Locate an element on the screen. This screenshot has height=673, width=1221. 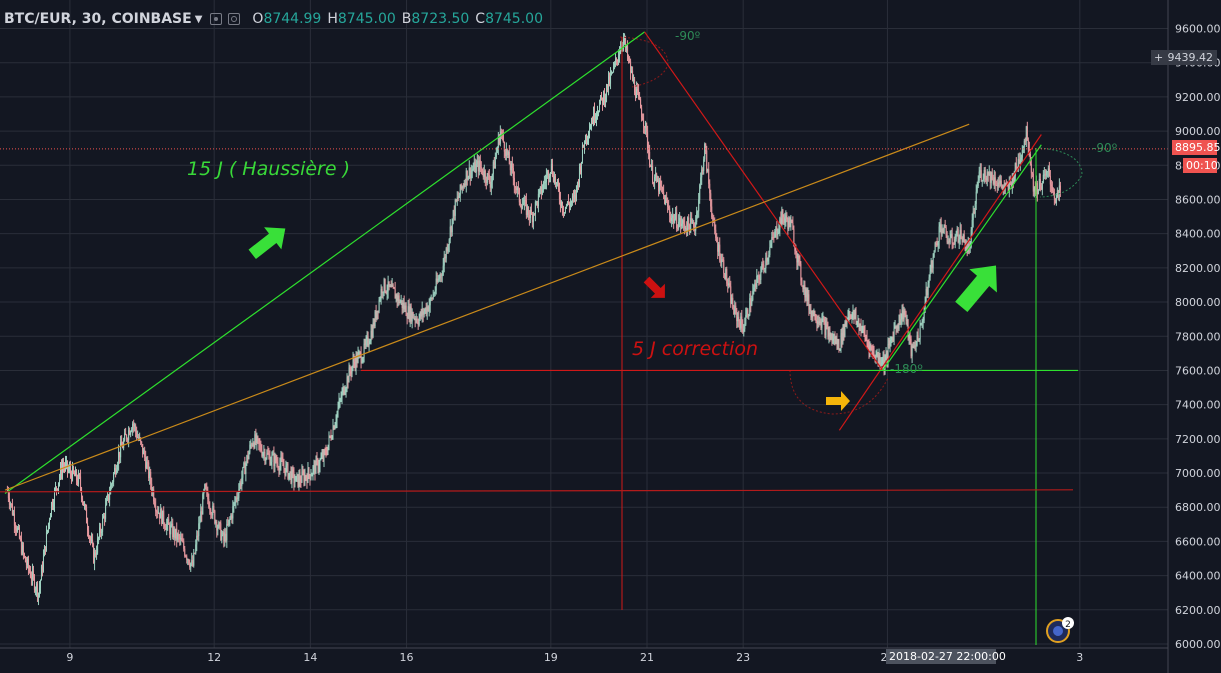
time-tick-label: 14 is located at coordinates (310, 657).